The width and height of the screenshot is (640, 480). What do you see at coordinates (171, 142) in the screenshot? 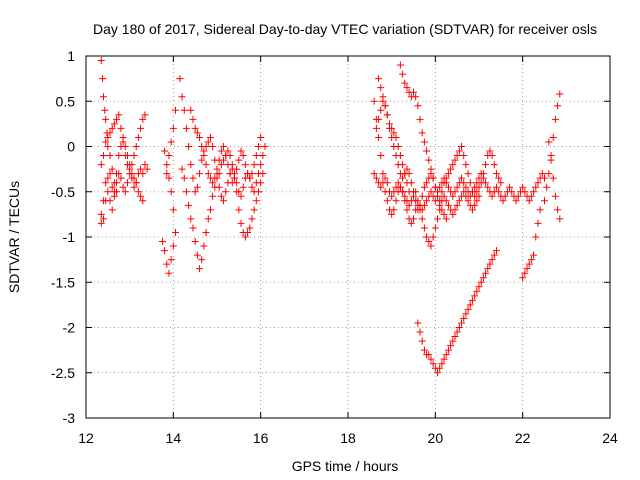
I see `series-track-f` at bounding box center [171, 142].